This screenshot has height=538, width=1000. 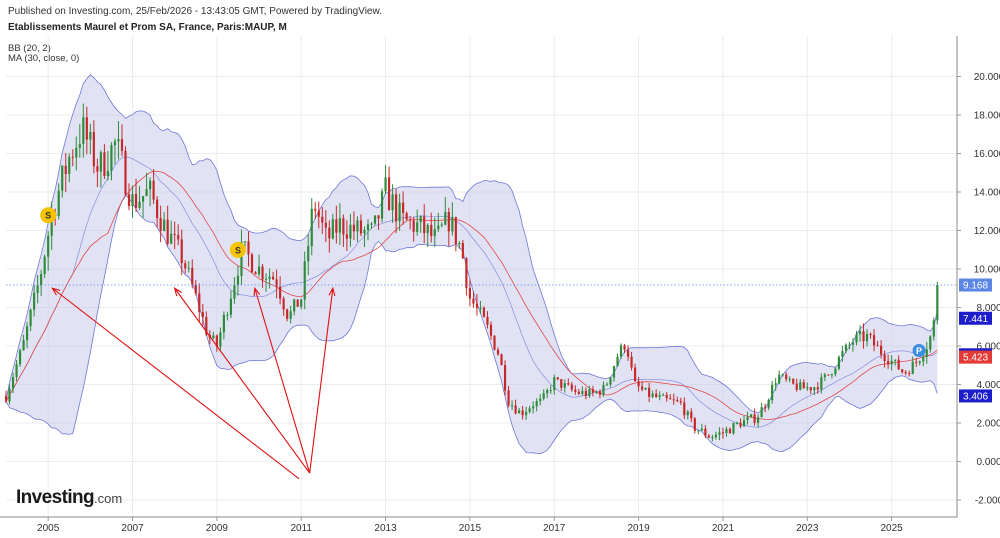 I want to click on price-label: 9.168, so click(x=975, y=285).